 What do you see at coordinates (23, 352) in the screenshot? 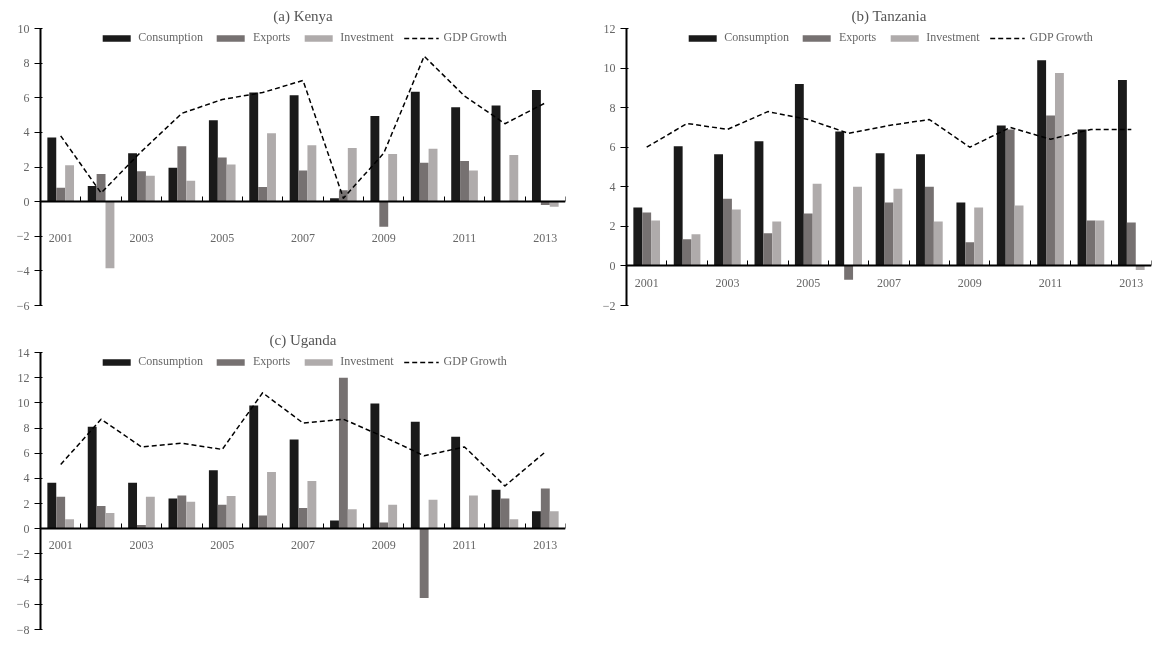
I see `y-tick-label: 14` at bounding box center [23, 352].